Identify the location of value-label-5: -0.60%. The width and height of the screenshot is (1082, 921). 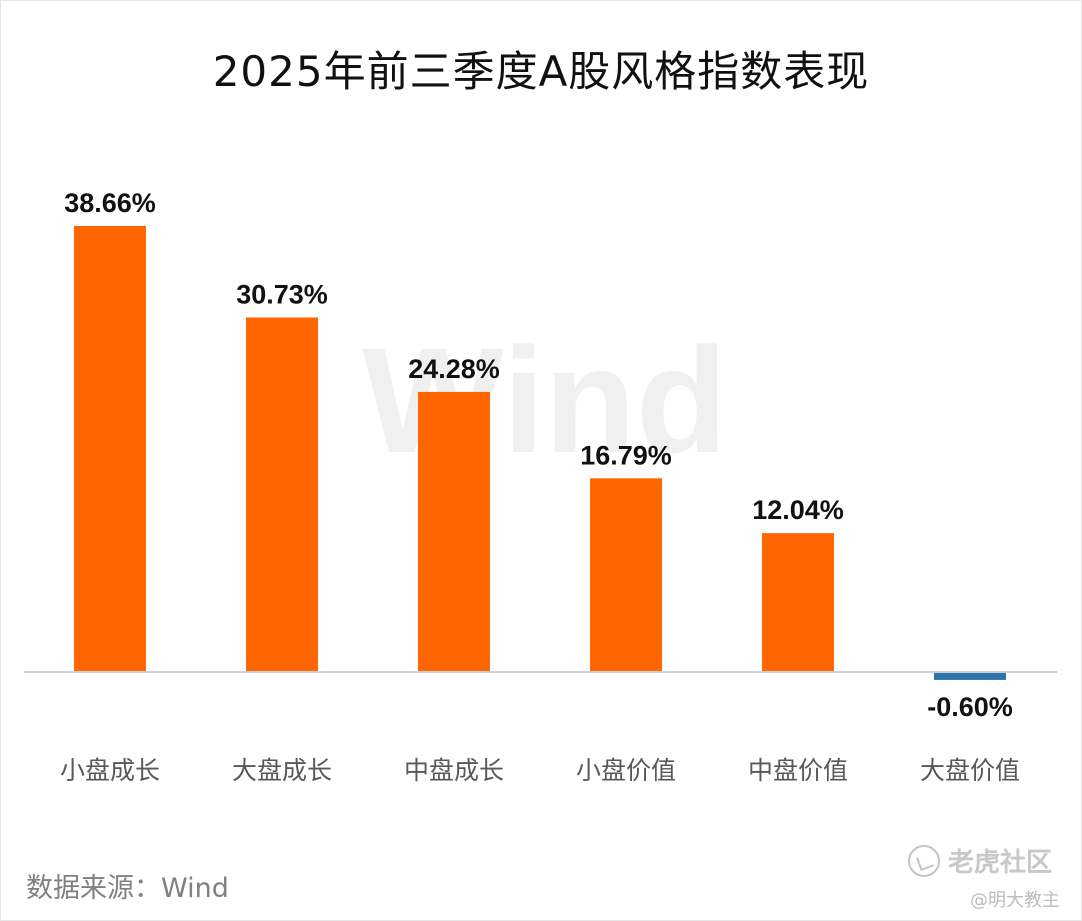
(970, 707).